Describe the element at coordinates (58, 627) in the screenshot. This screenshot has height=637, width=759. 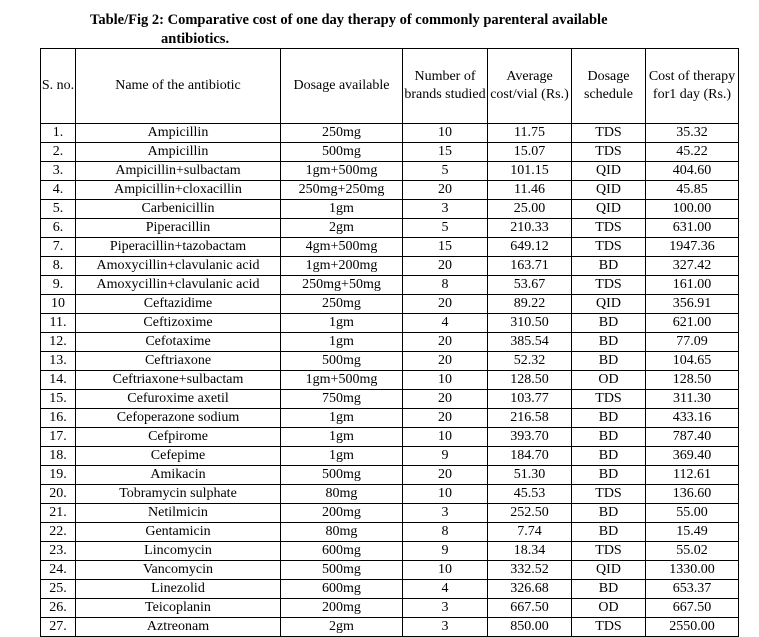
I see `cell-serial-number: 27.` at that location.